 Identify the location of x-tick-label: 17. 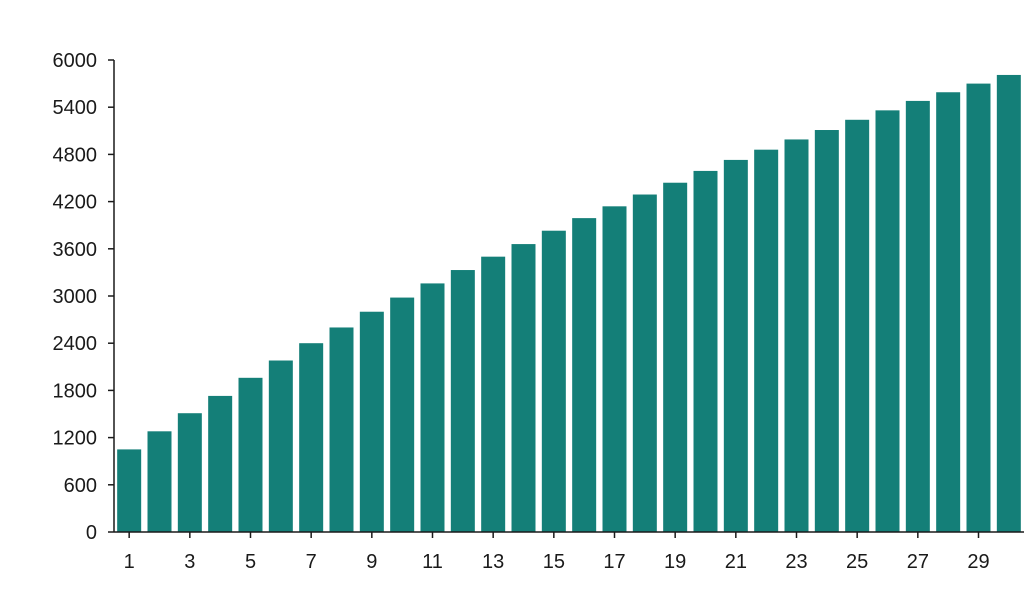
(614, 562).